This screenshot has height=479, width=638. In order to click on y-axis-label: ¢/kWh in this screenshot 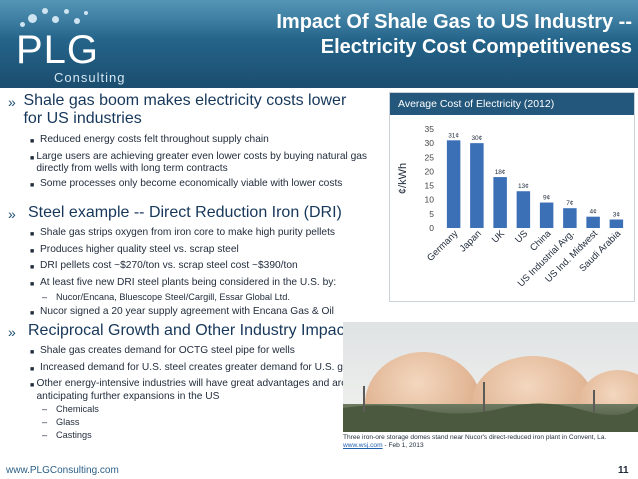, I will do `click(403, 178)`.